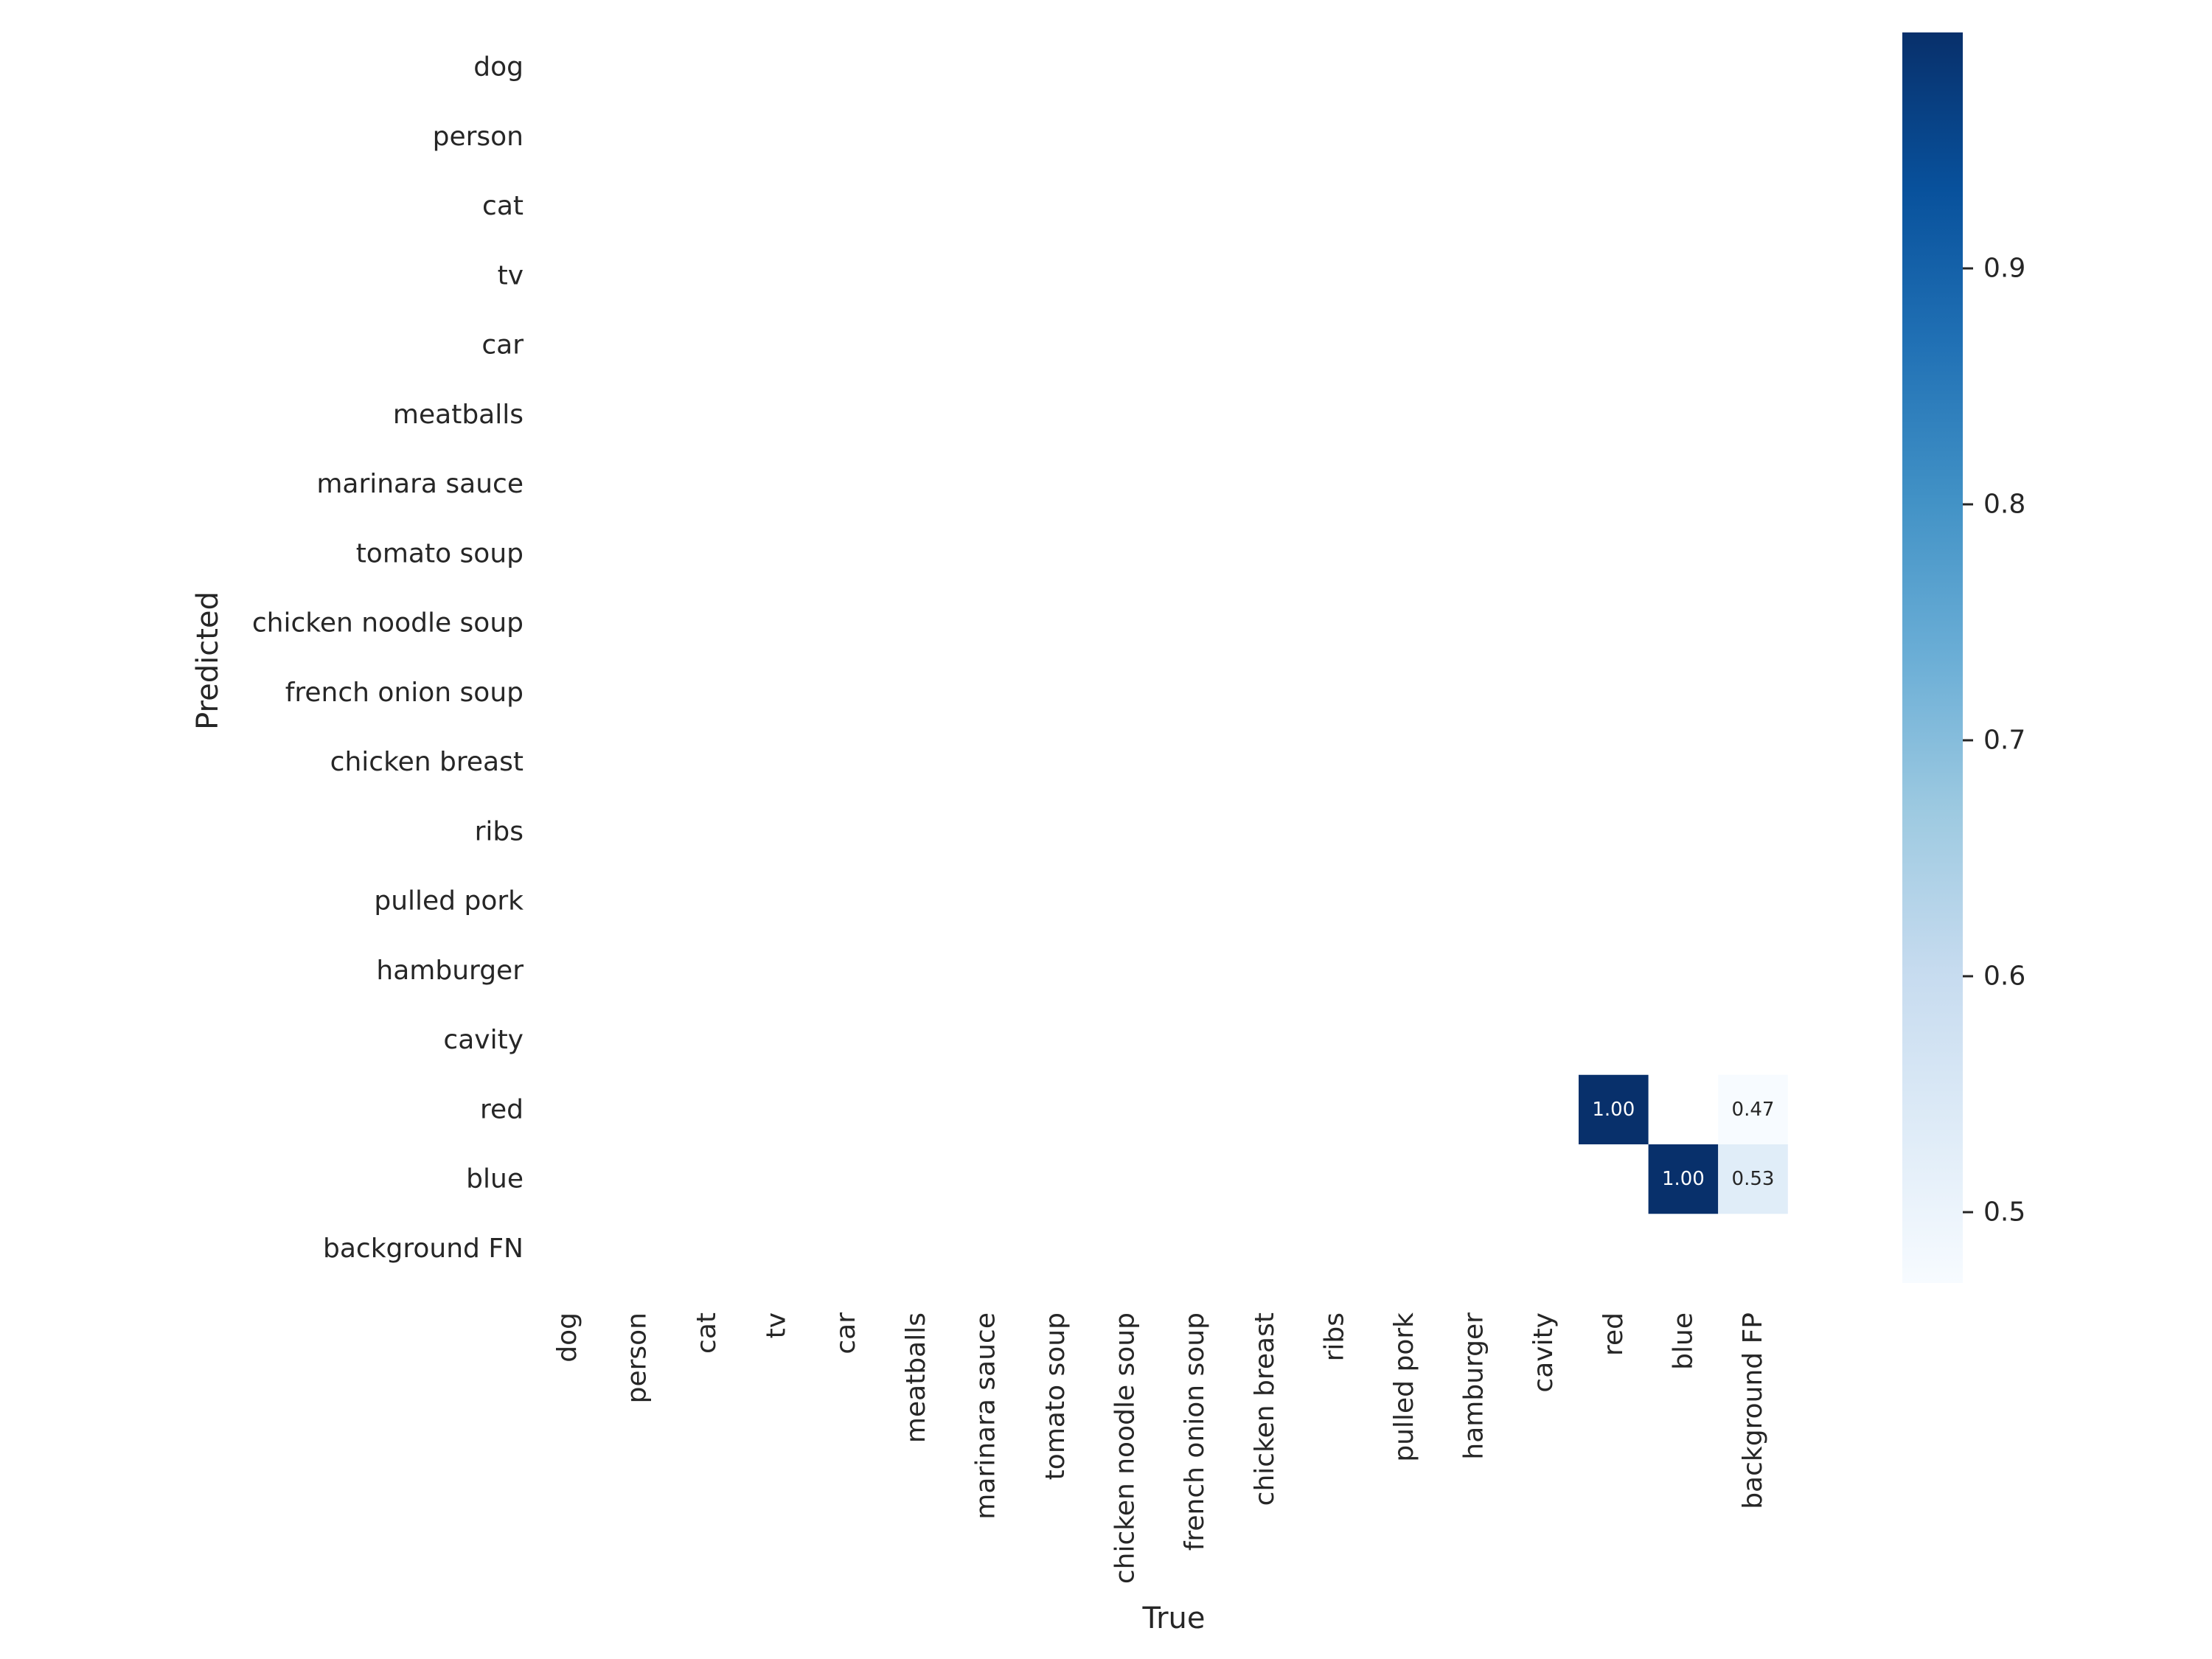 This screenshot has width=2212, height=1659. I want to click on y-tick-blue: blue, so click(495, 1179).